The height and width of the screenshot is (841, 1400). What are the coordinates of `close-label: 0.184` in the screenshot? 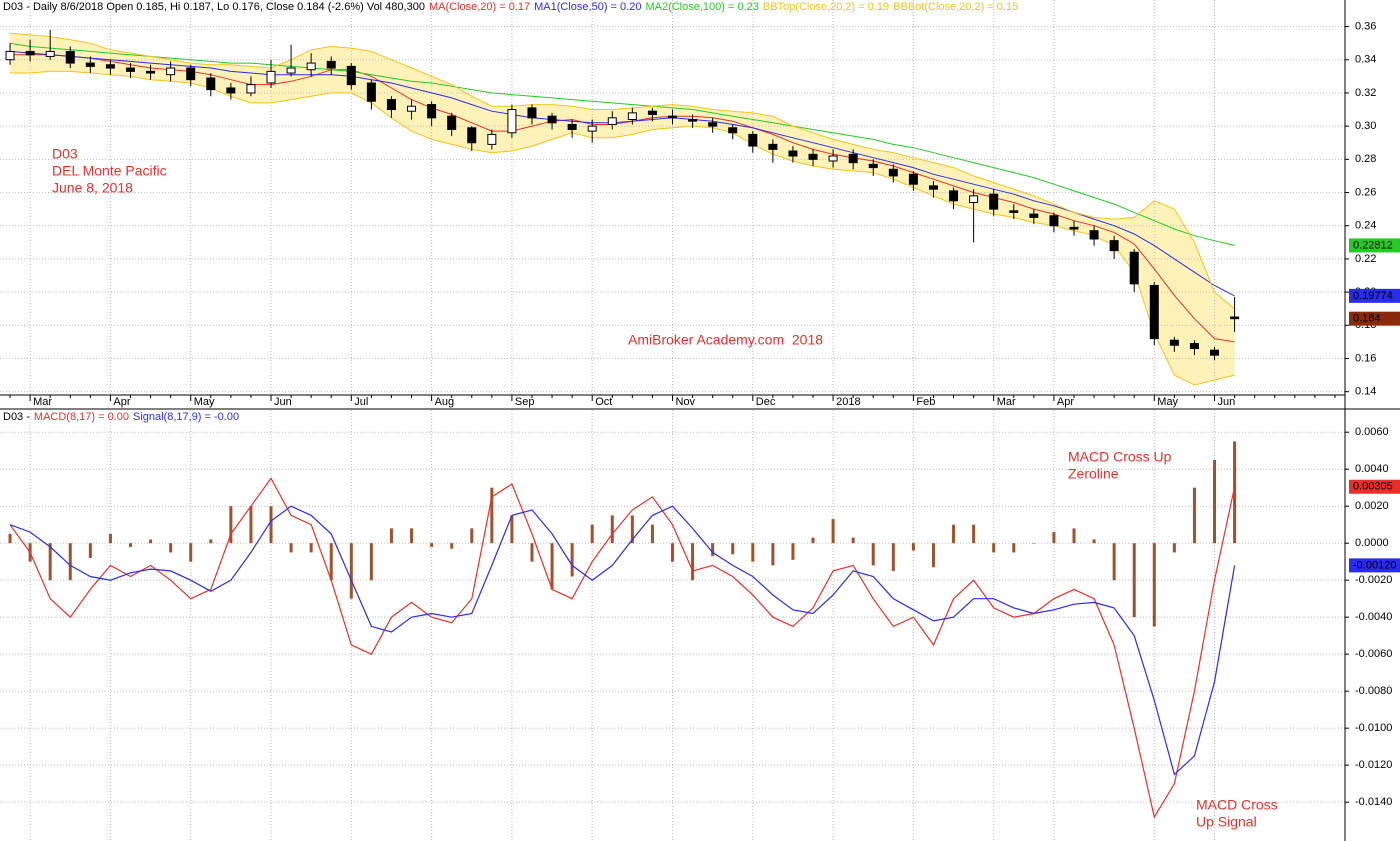 It's located at (1367, 319).